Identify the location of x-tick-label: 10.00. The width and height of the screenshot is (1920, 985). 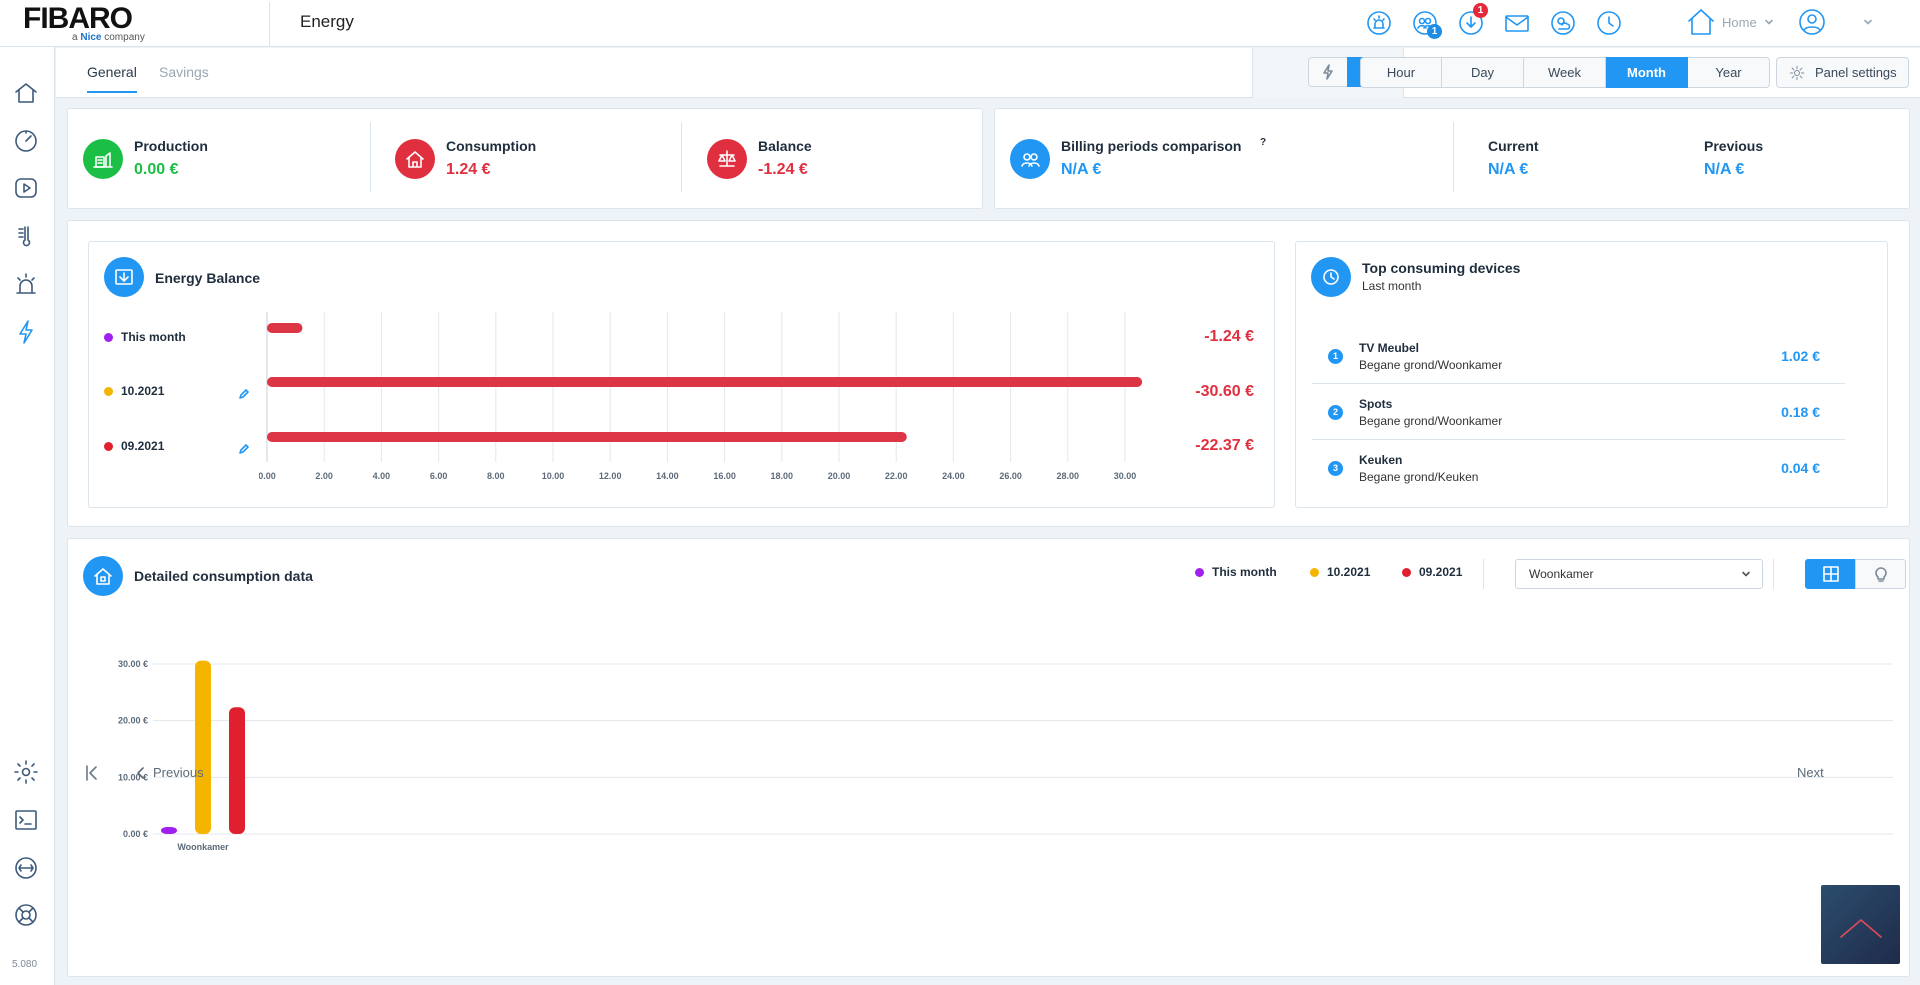
(553, 476).